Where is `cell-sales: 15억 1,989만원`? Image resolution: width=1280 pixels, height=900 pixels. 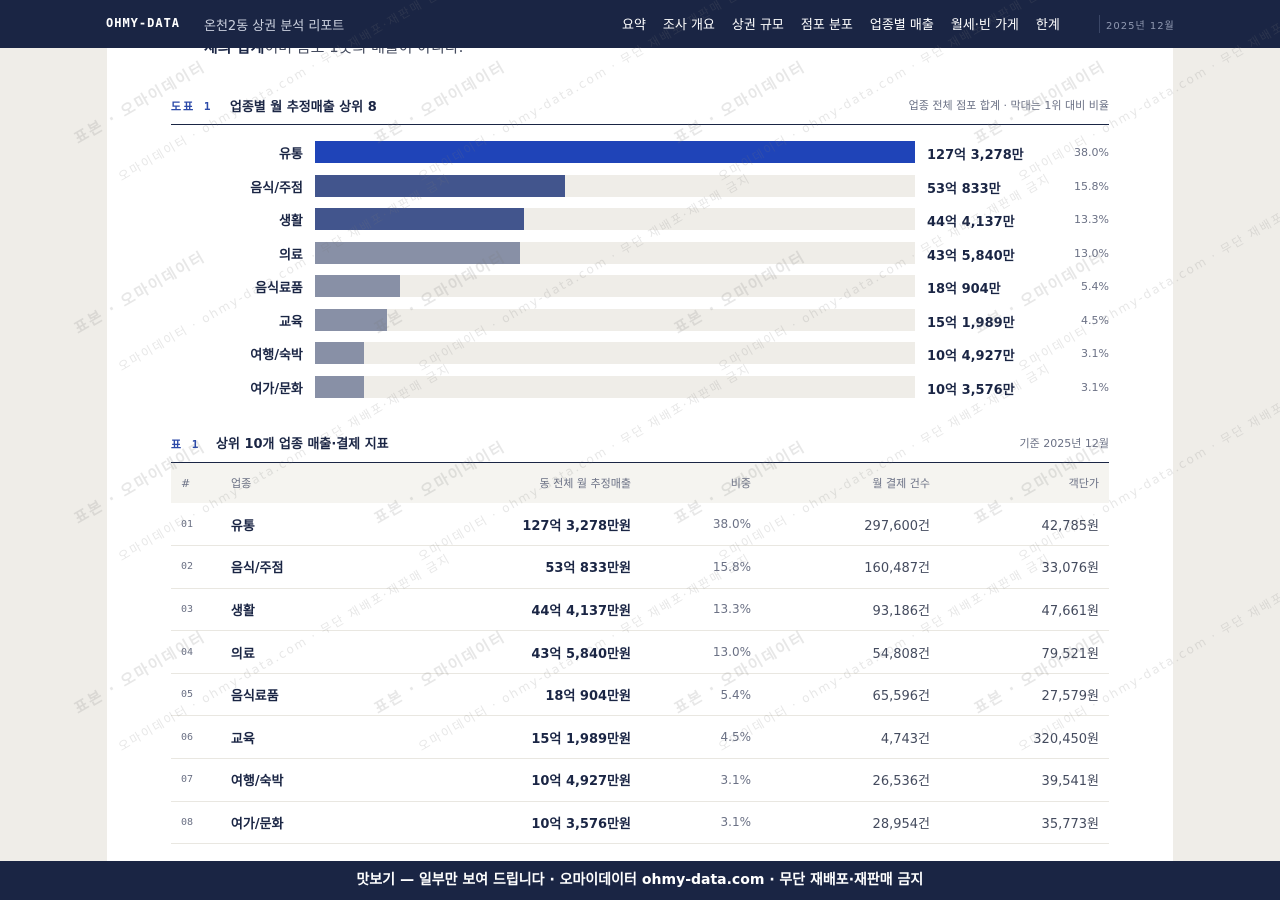
cell-sales: 15억 1,989만원 is located at coordinates (581, 739).